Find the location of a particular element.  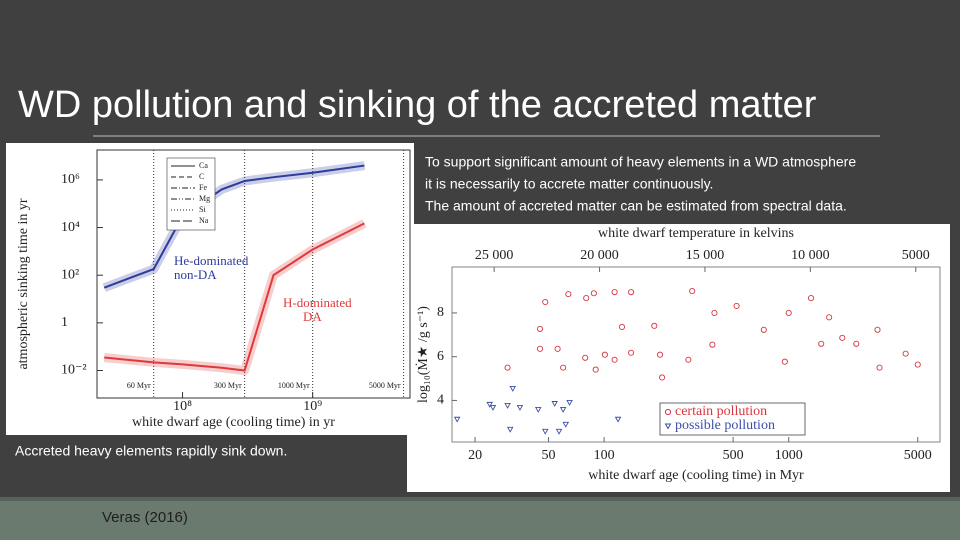

x2-tick-label: 10 000 is located at coordinates (810, 255).